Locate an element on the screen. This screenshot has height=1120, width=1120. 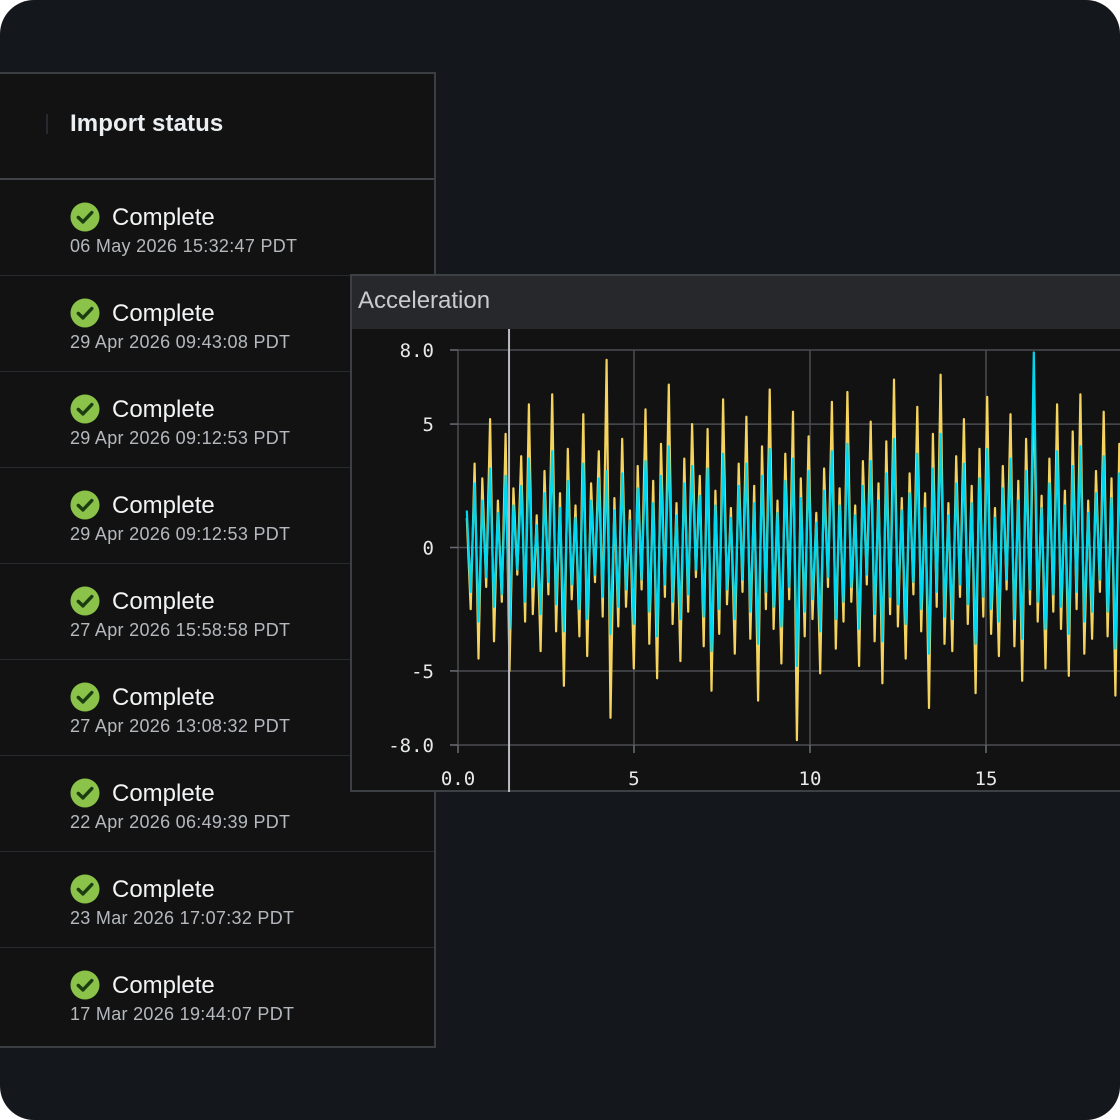
import-row: Complete 17 Mar 2026 19:44:07 PDT is located at coordinates (217, 996).